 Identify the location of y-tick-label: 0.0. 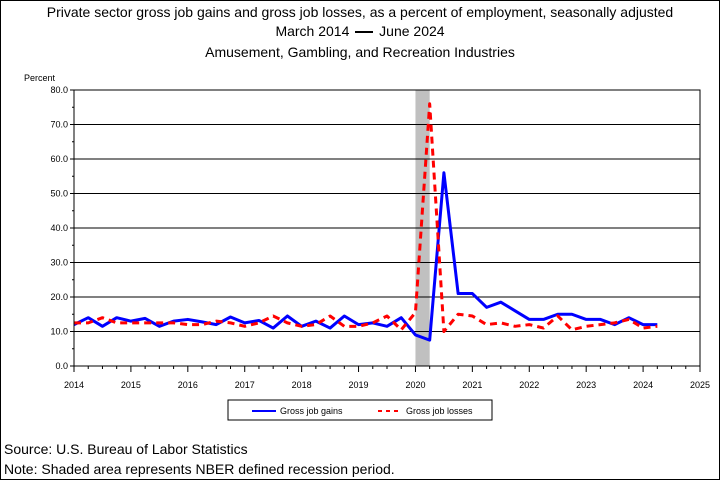
(61, 366).